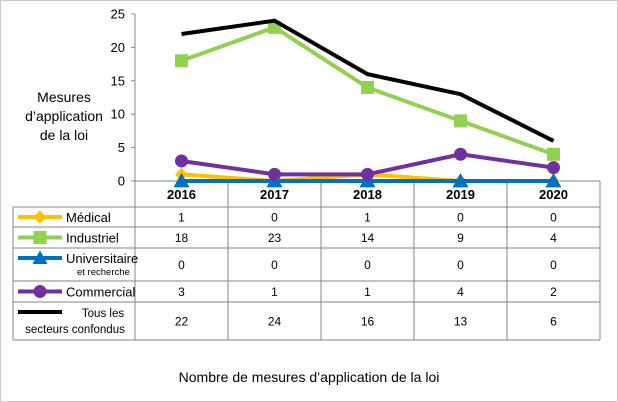  I want to click on x-tick-label: 2017, so click(274, 194).